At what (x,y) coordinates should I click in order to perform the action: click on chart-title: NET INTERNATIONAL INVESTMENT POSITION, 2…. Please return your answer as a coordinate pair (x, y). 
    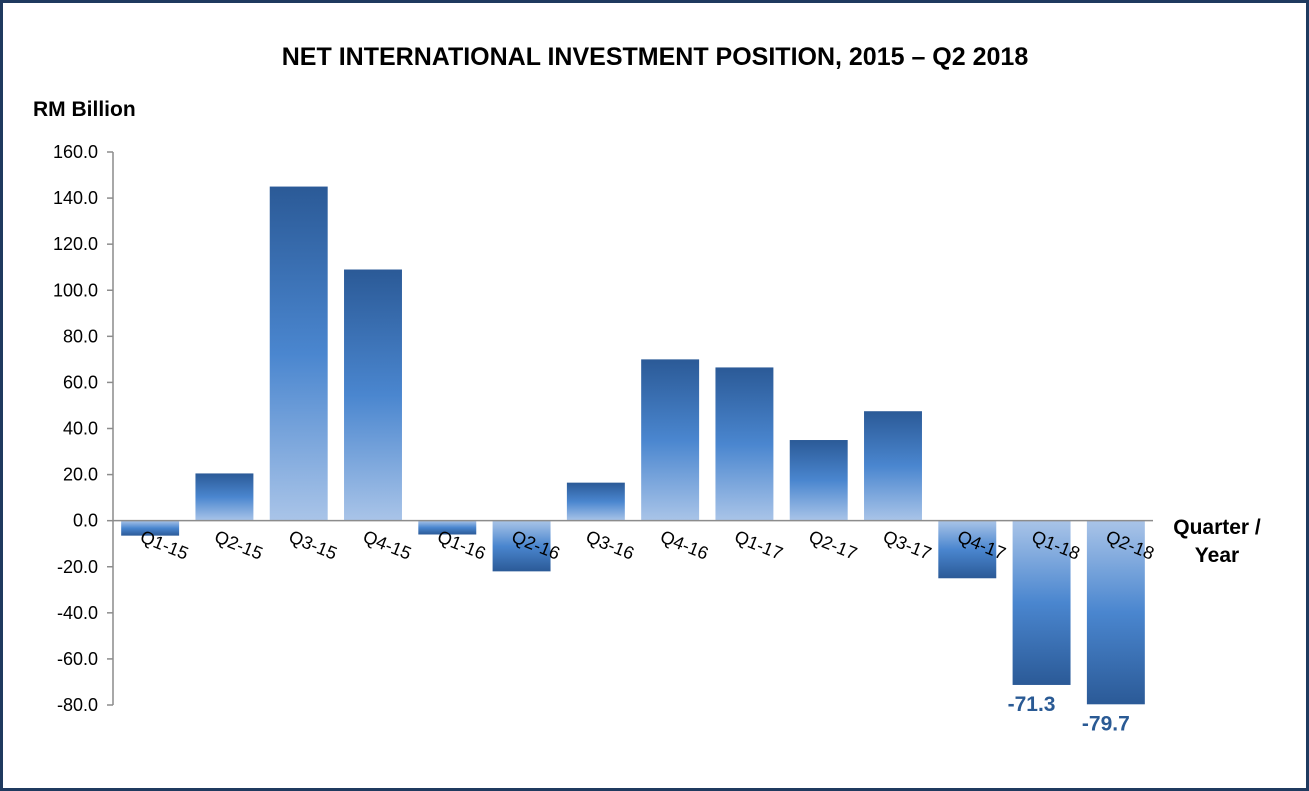
    Looking at the image, I should click on (655, 57).